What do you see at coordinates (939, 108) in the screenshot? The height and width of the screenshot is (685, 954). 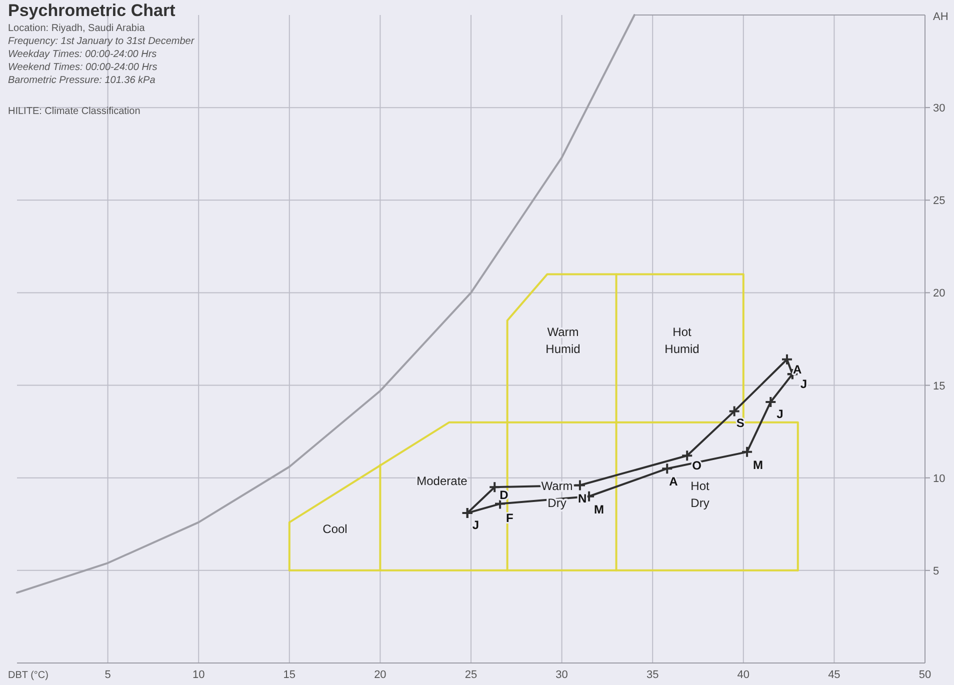 I see `y-tick-label: 30` at bounding box center [939, 108].